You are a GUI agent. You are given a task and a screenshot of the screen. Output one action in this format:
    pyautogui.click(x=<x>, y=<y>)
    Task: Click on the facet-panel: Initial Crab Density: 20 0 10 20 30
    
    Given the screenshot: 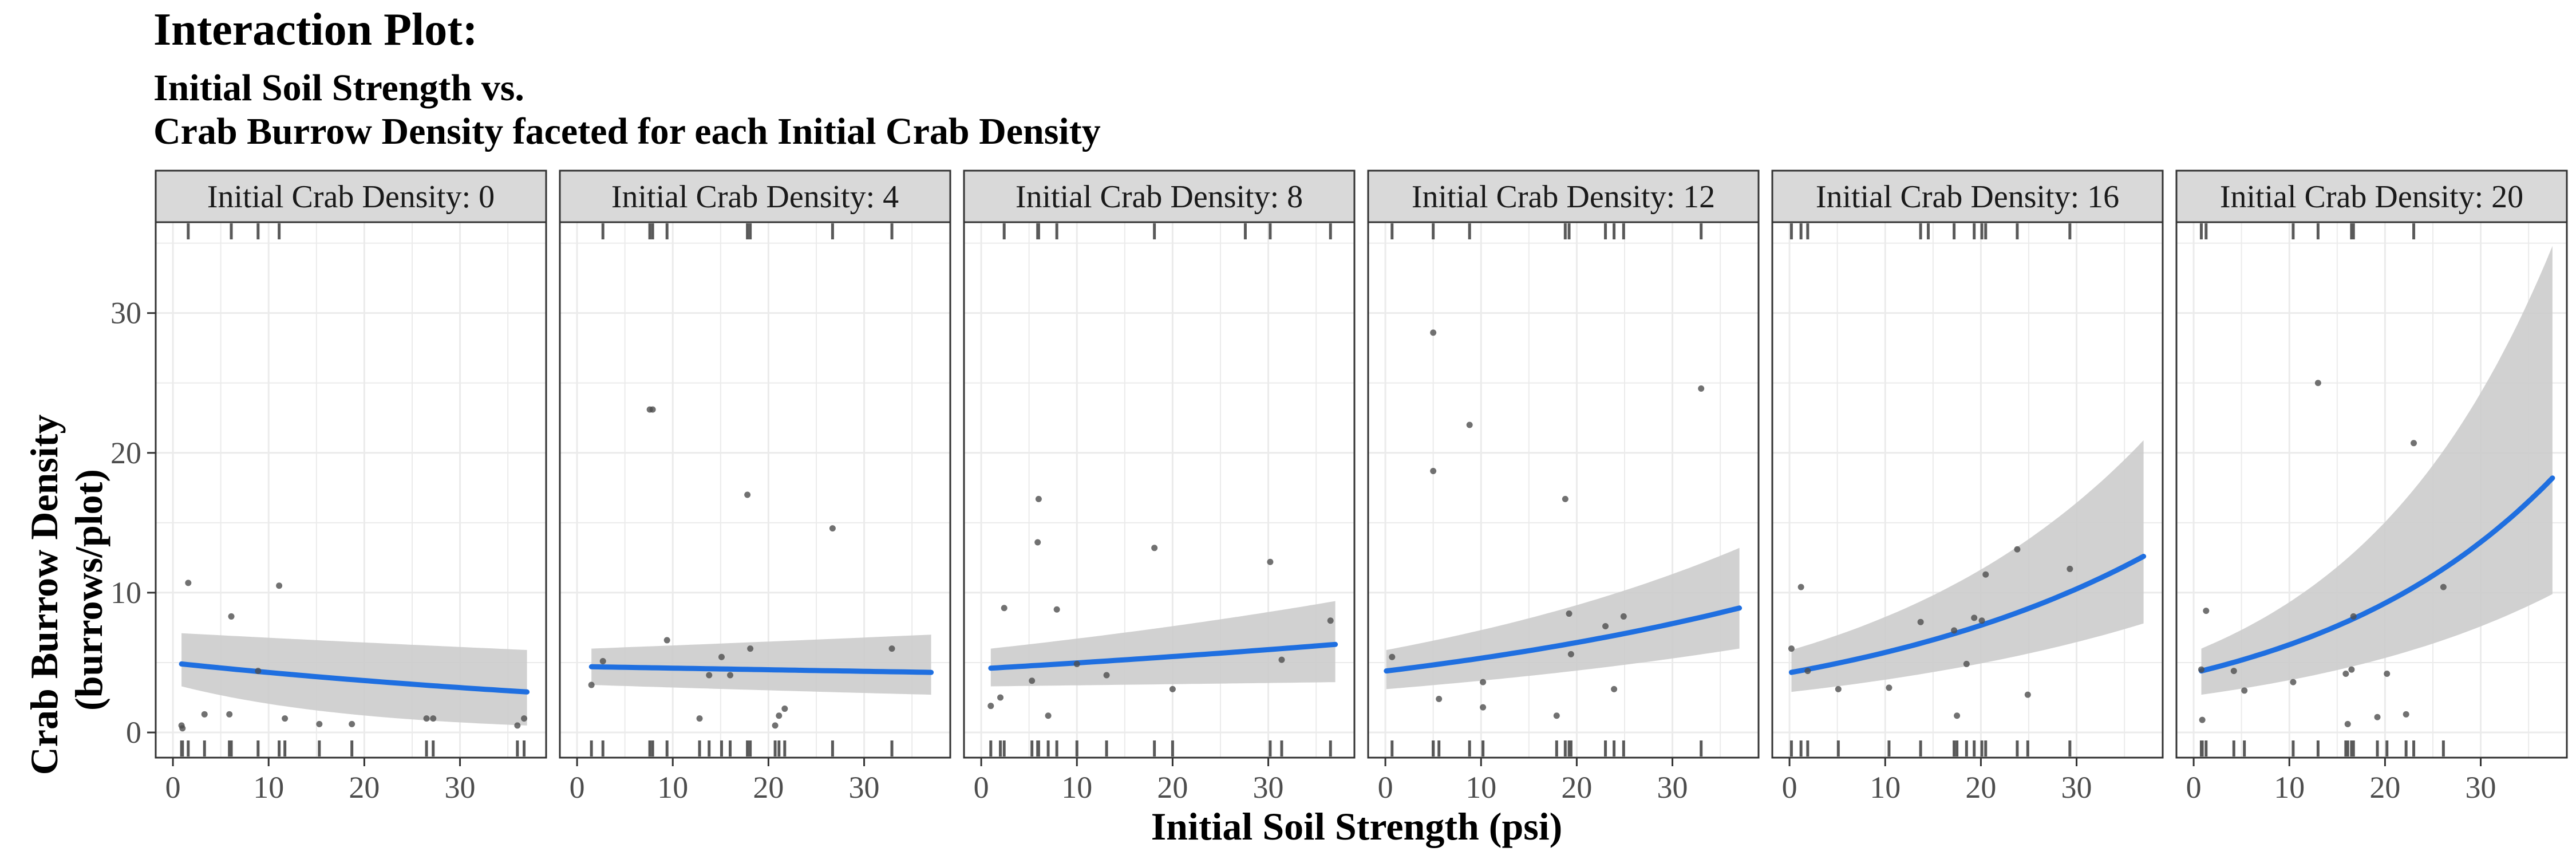 What is the action you would take?
    pyautogui.click(x=2371, y=487)
    